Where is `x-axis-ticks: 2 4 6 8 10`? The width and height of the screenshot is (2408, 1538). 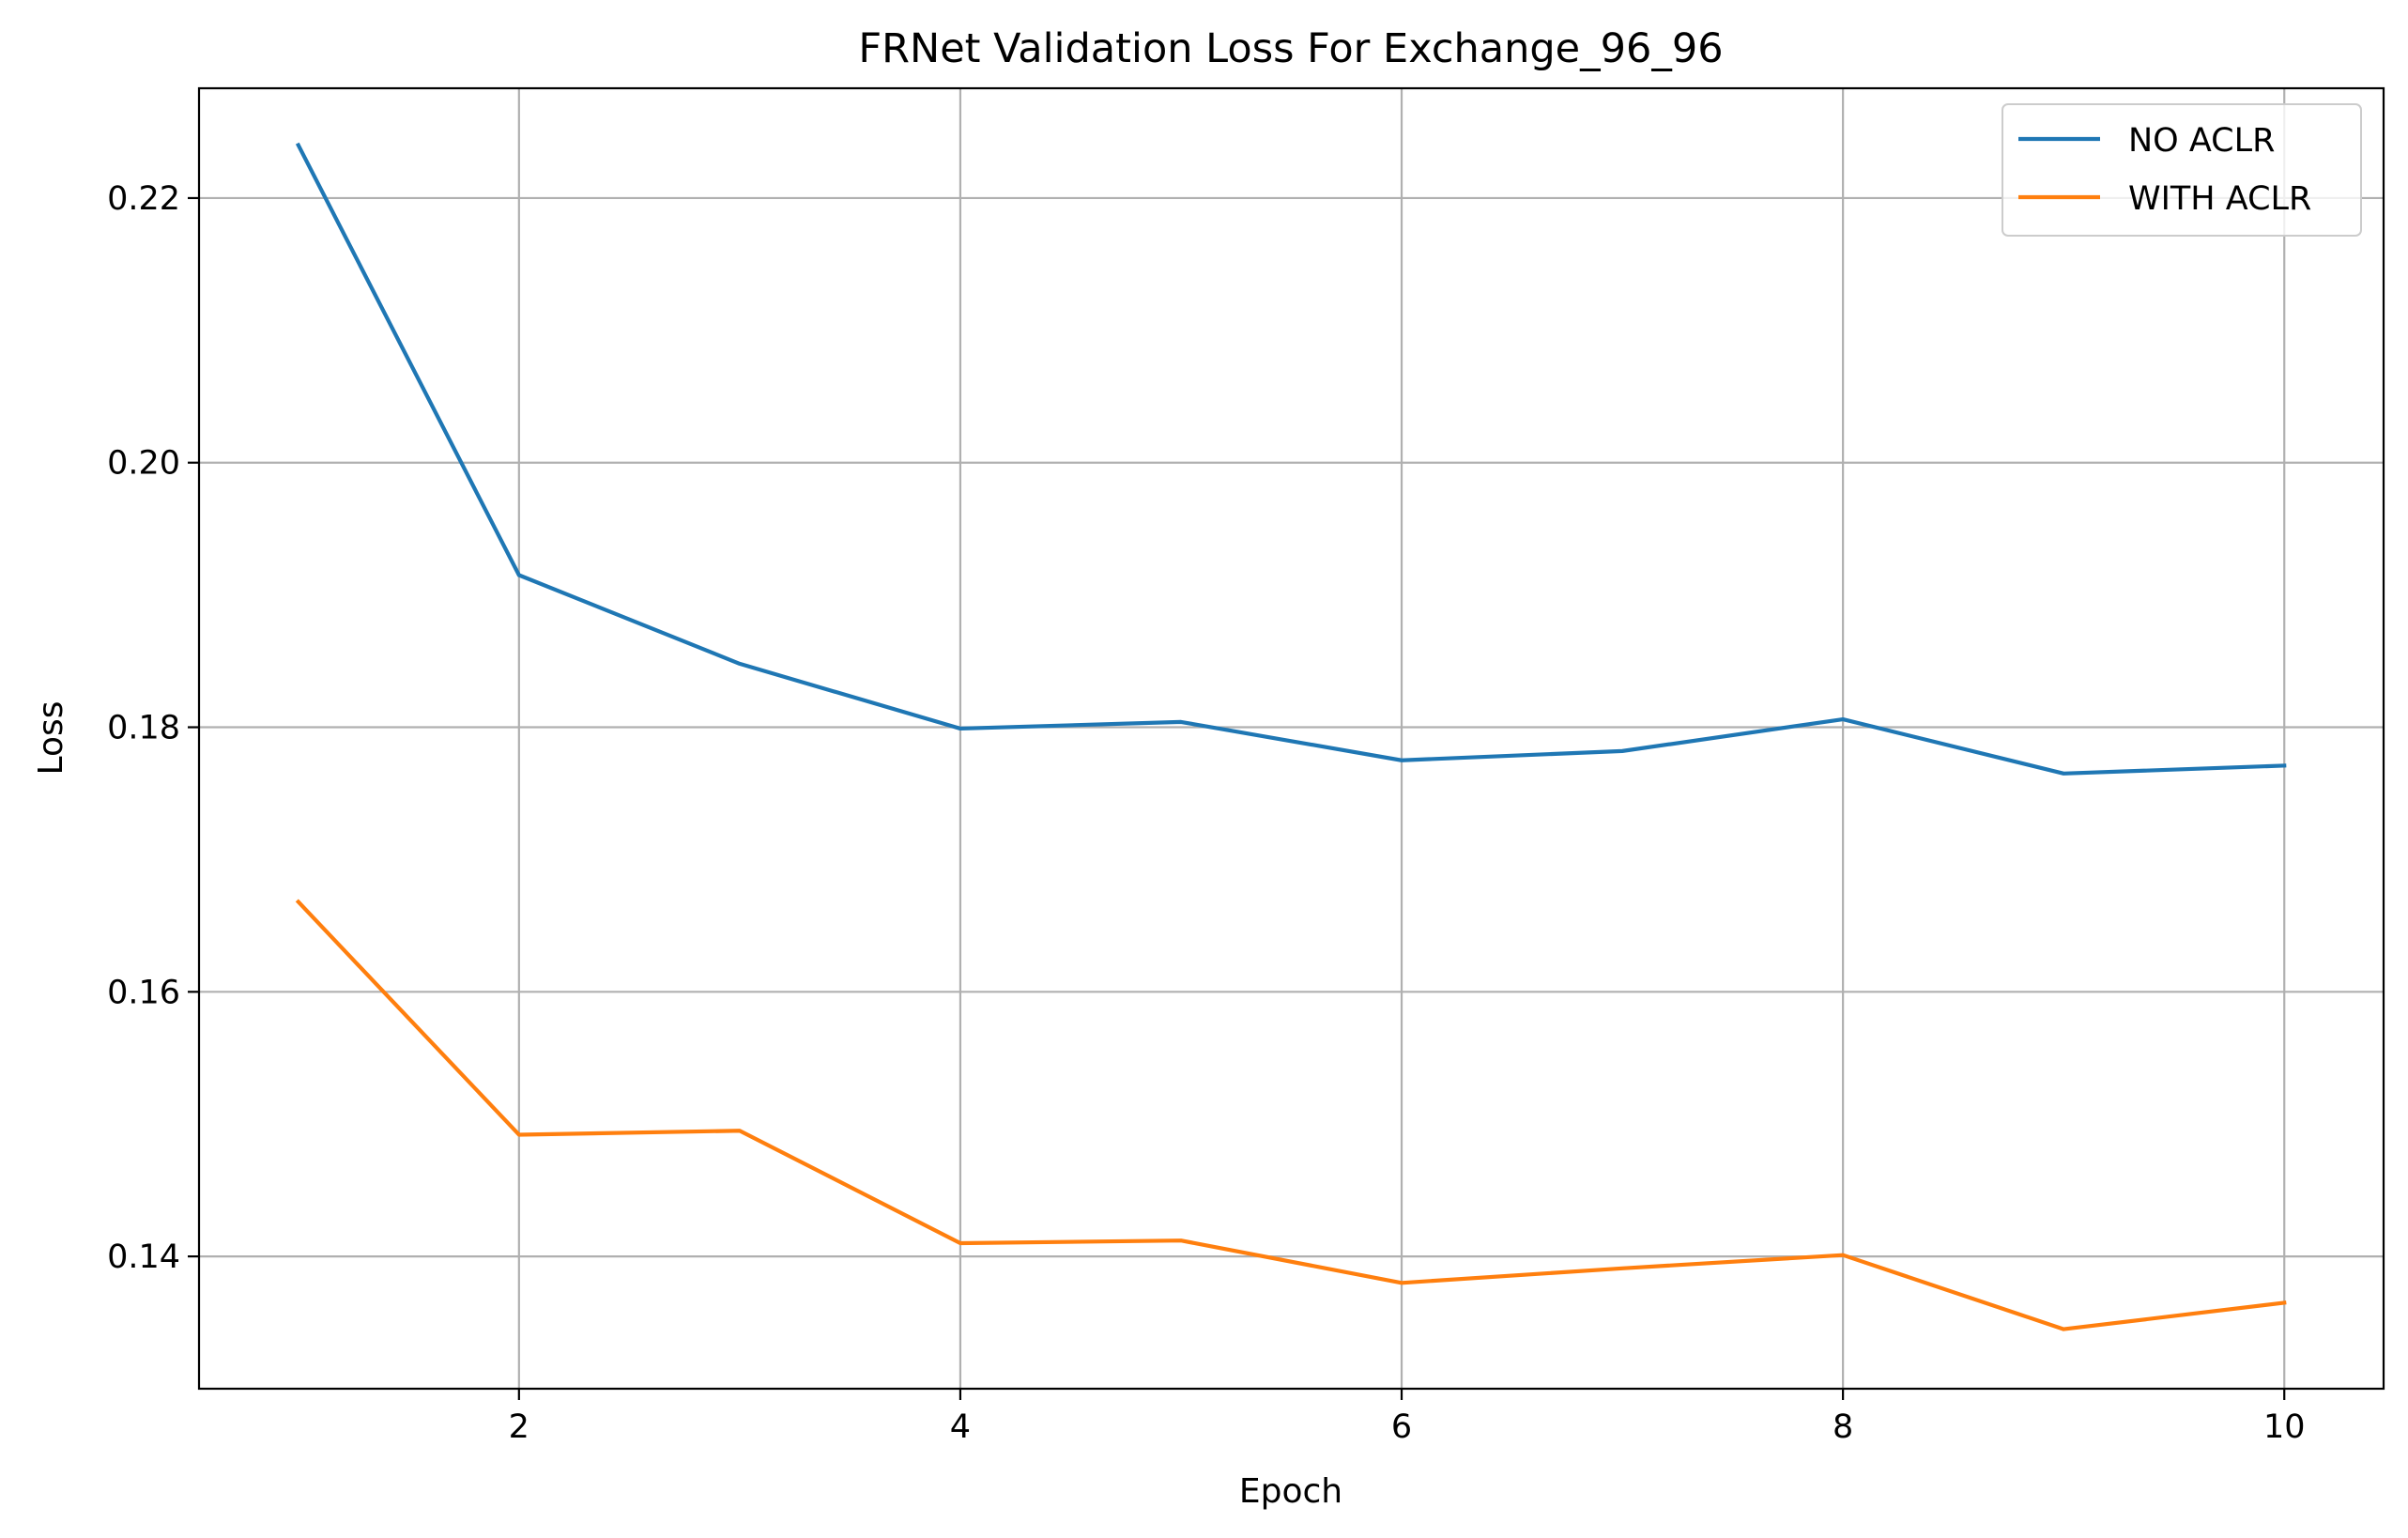 x-axis-ticks: 2 4 6 8 10 is located at coordinates (1407, 1417).